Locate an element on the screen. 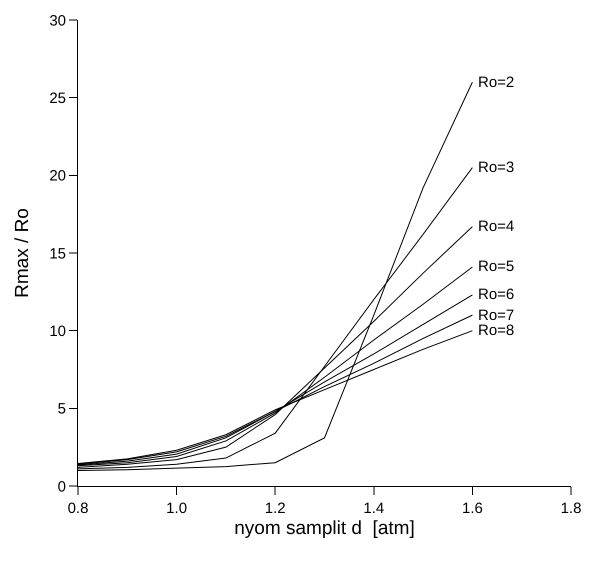 Image resolution: width=599 pixels, height=561 pixels. series-label: Ro=5 is located at coordinates (496, 266).